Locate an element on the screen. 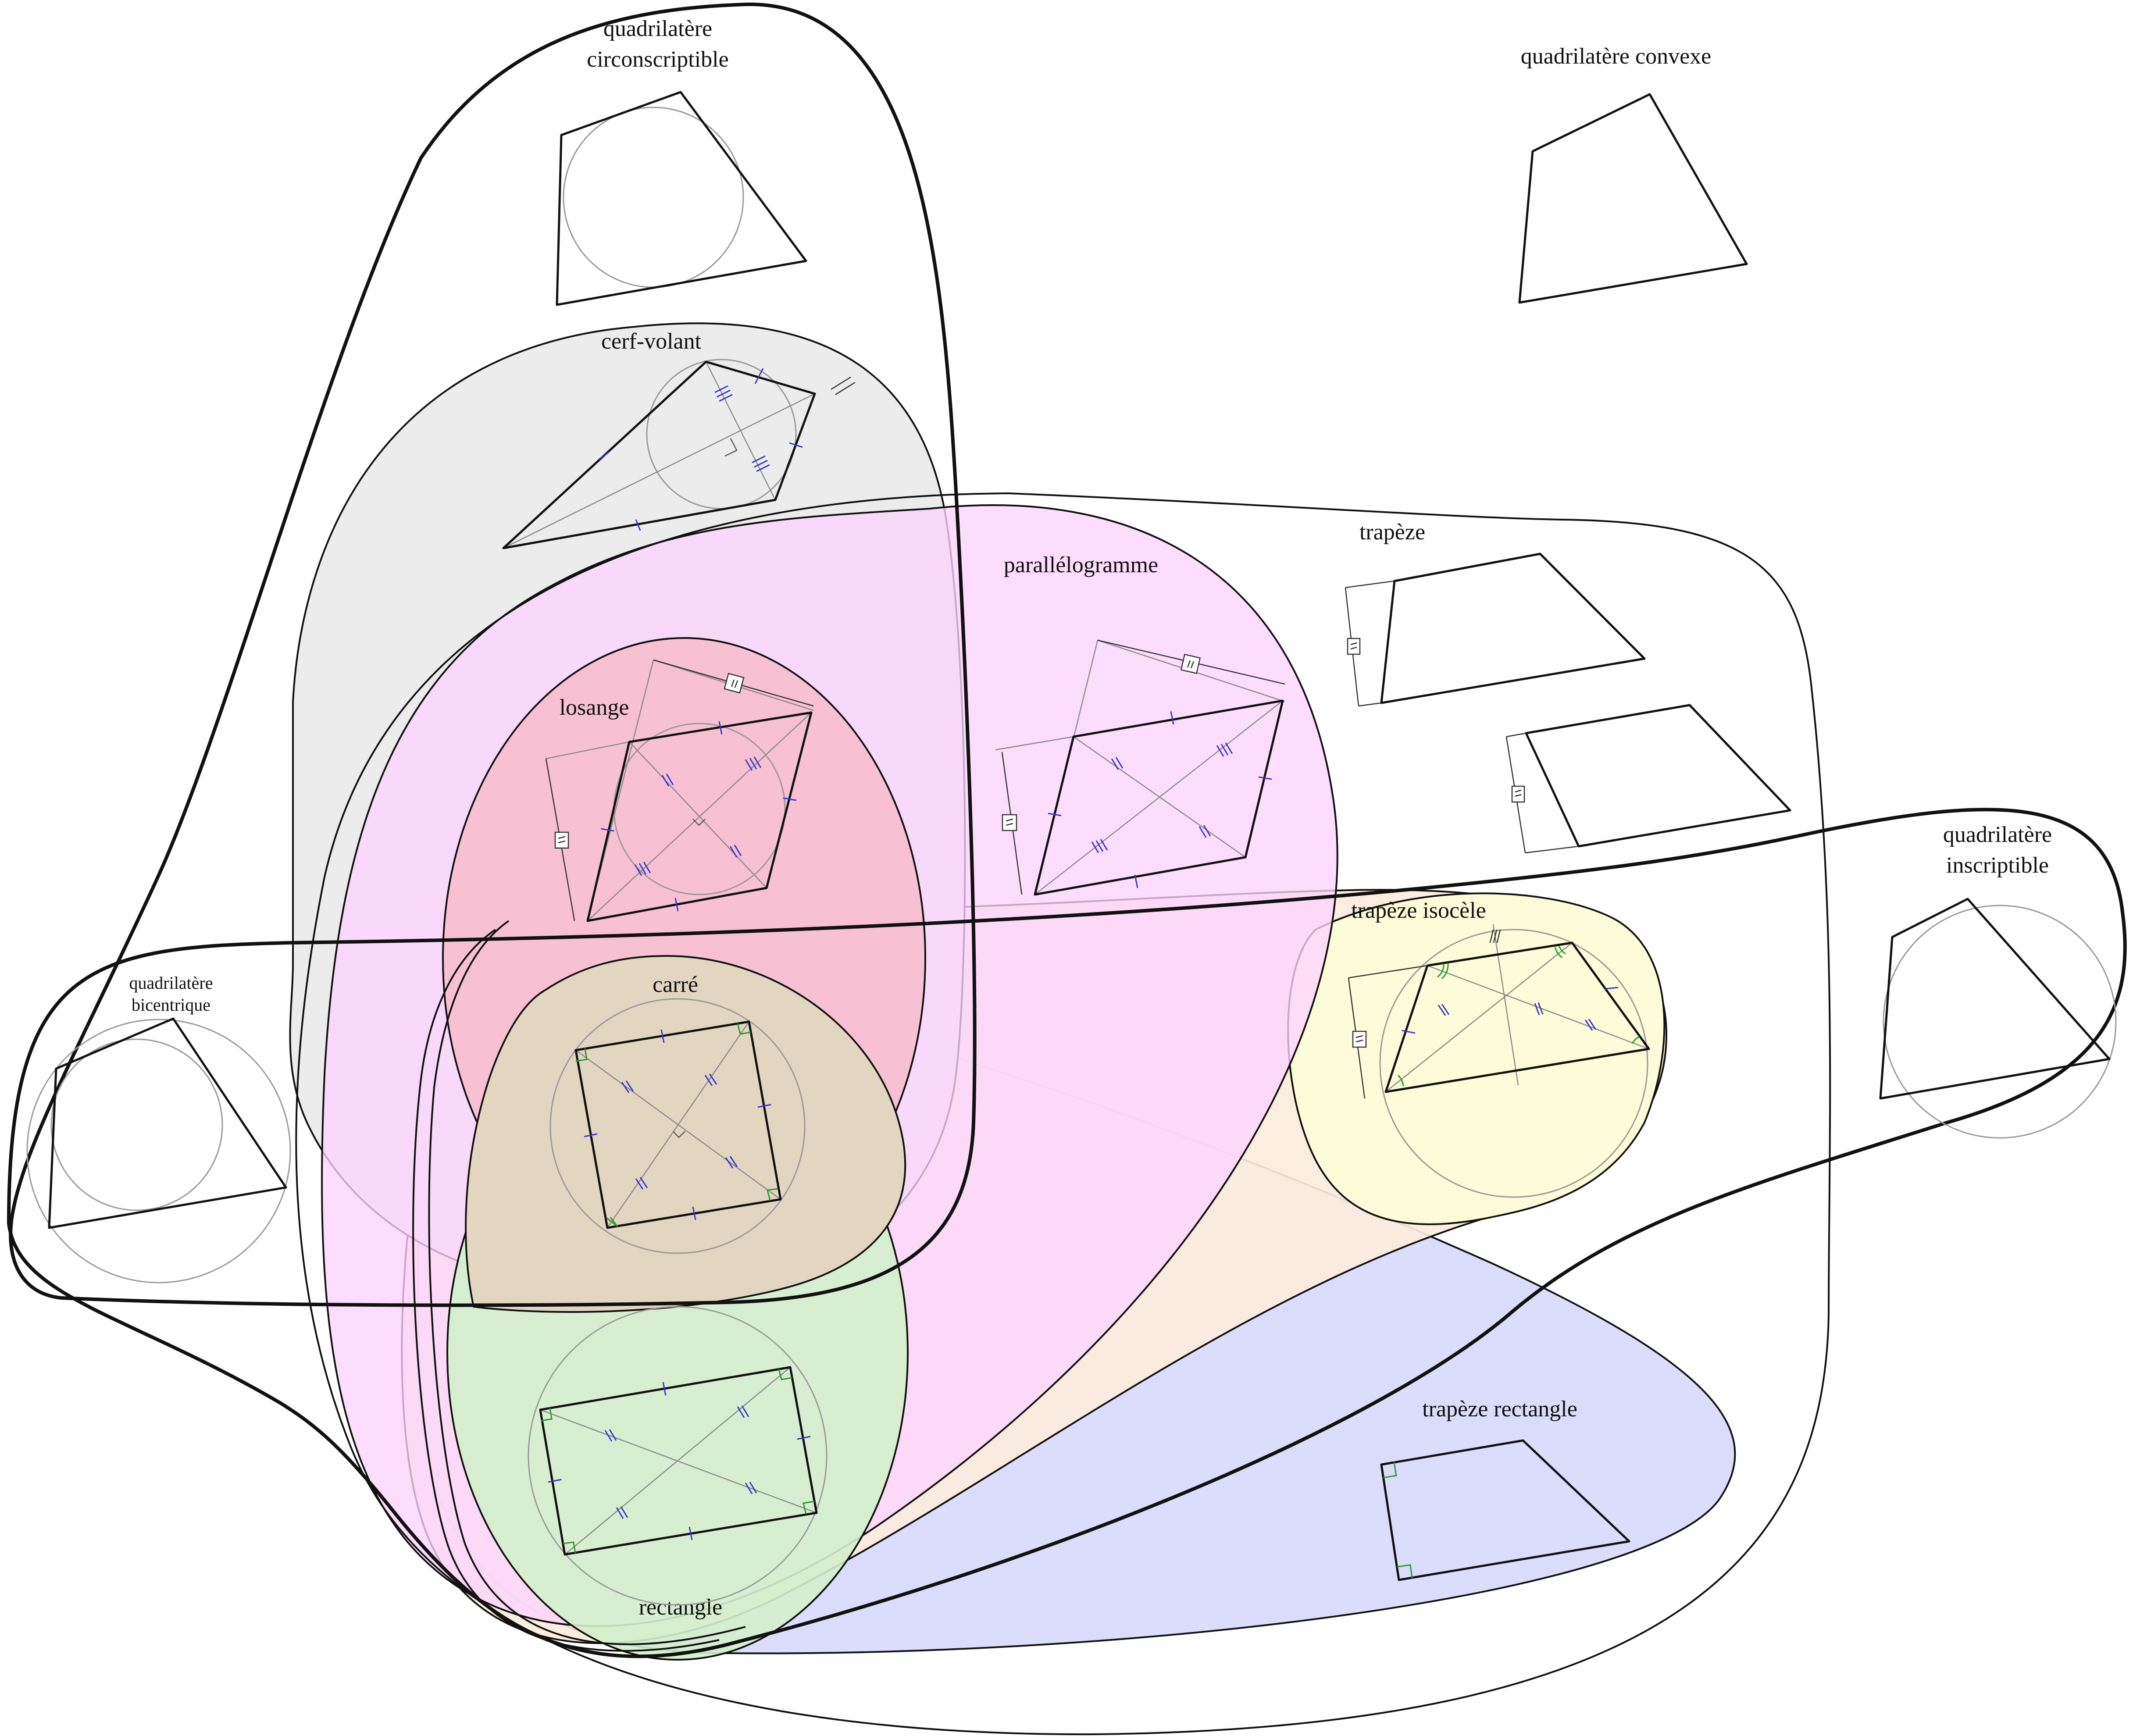  label-circonscriptible-line1: quadrilatère is located at coordinates (657, 28).